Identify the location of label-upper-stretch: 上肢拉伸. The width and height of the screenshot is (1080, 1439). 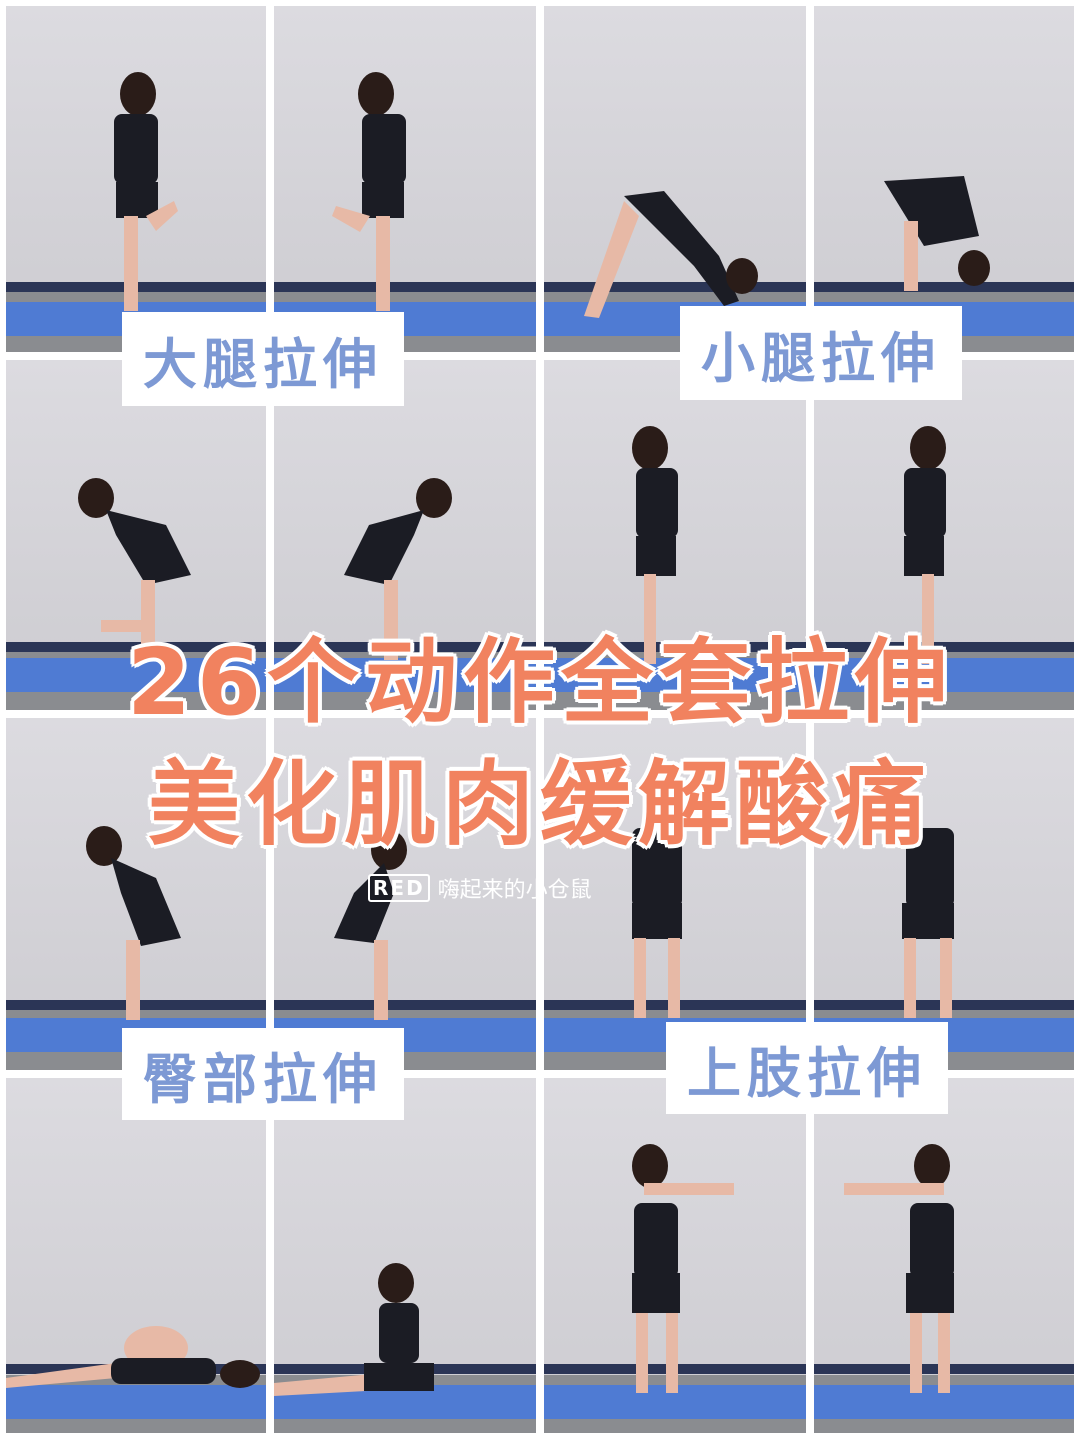
(807, 1068).